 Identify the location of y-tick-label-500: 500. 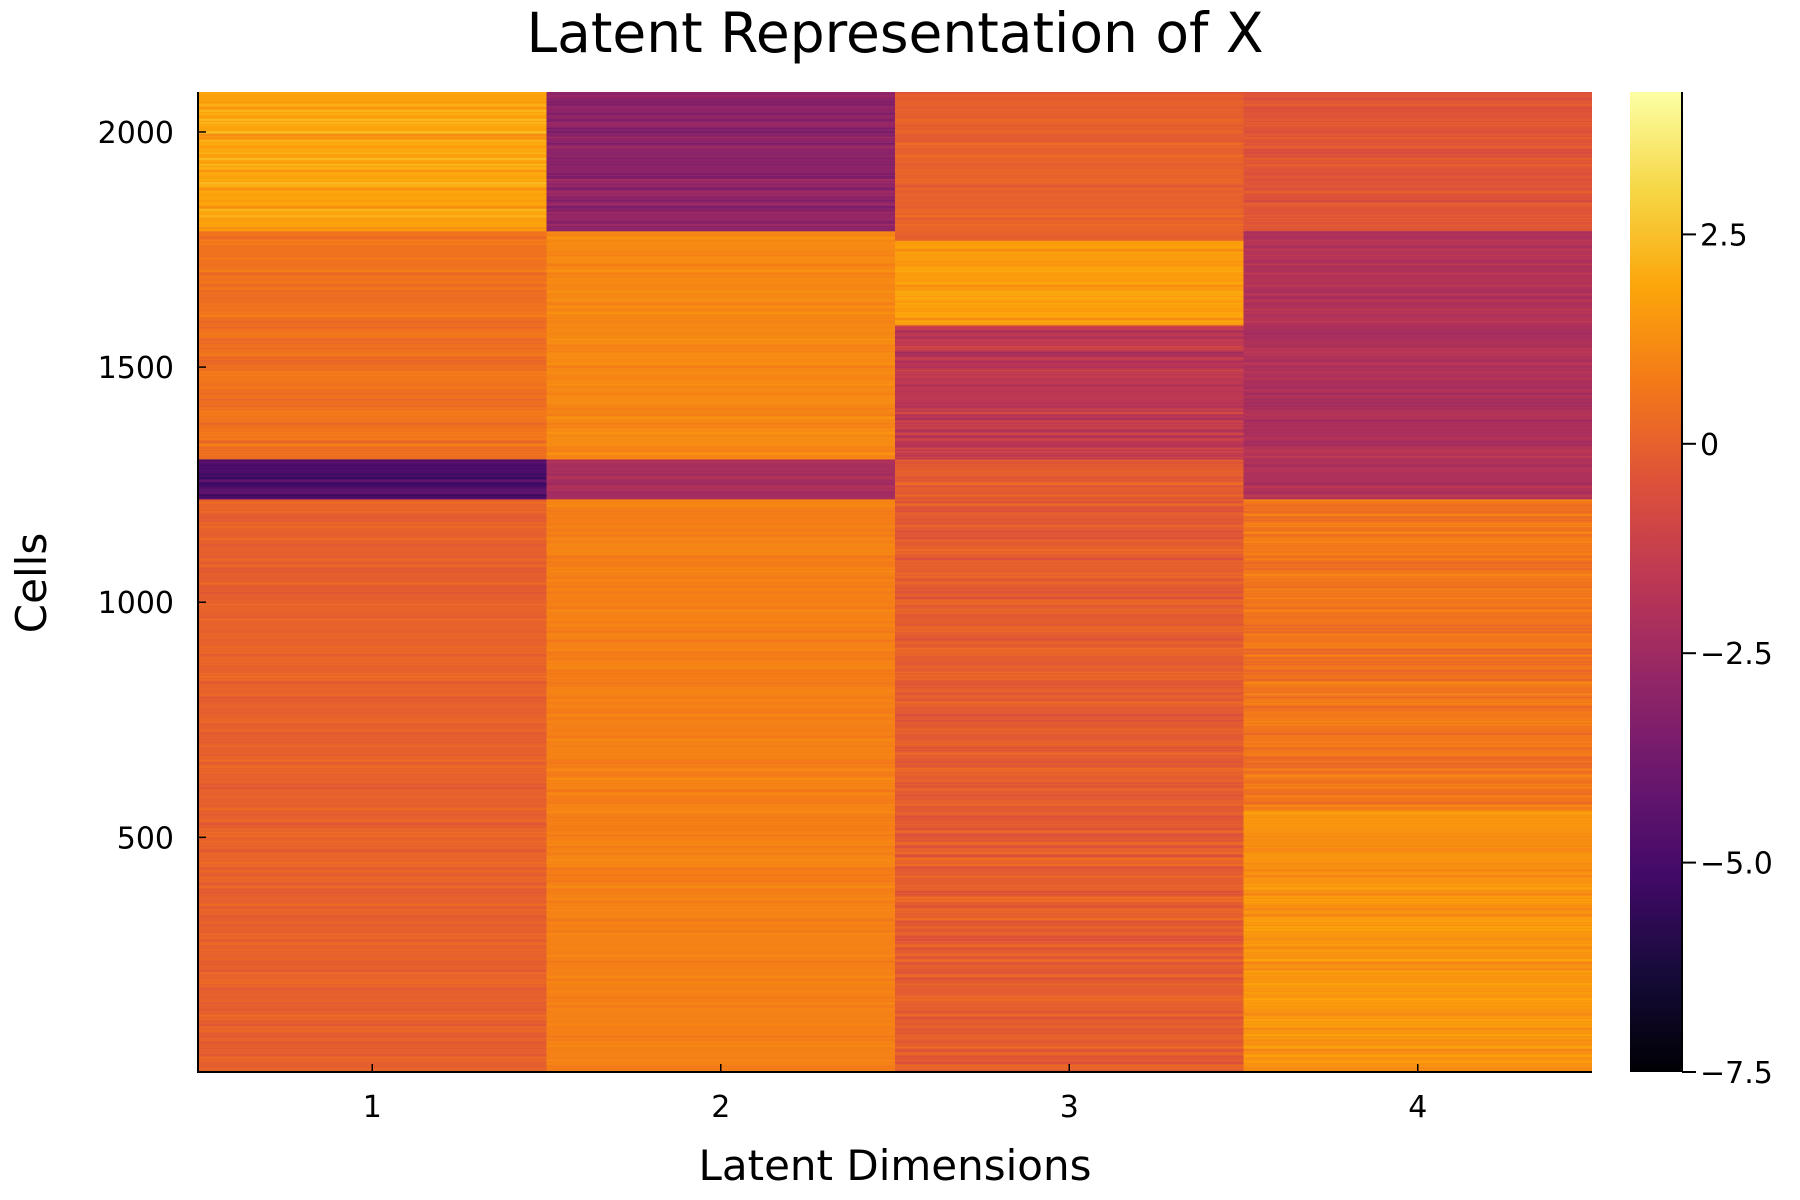
(145, 838).